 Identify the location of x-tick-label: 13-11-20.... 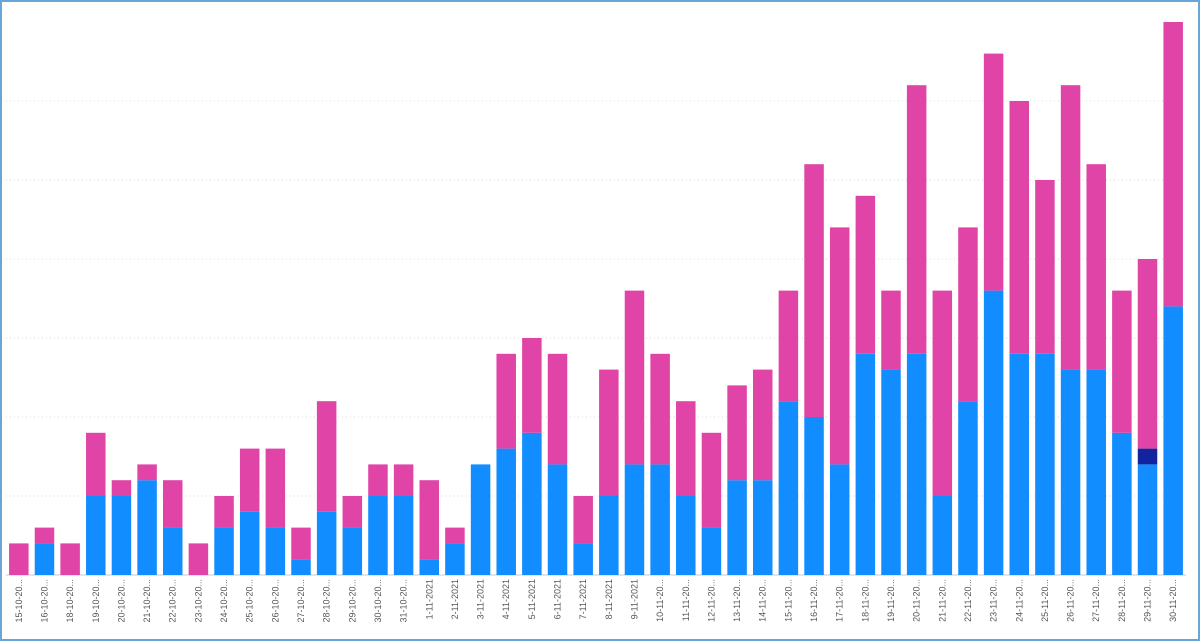
(737, 600).